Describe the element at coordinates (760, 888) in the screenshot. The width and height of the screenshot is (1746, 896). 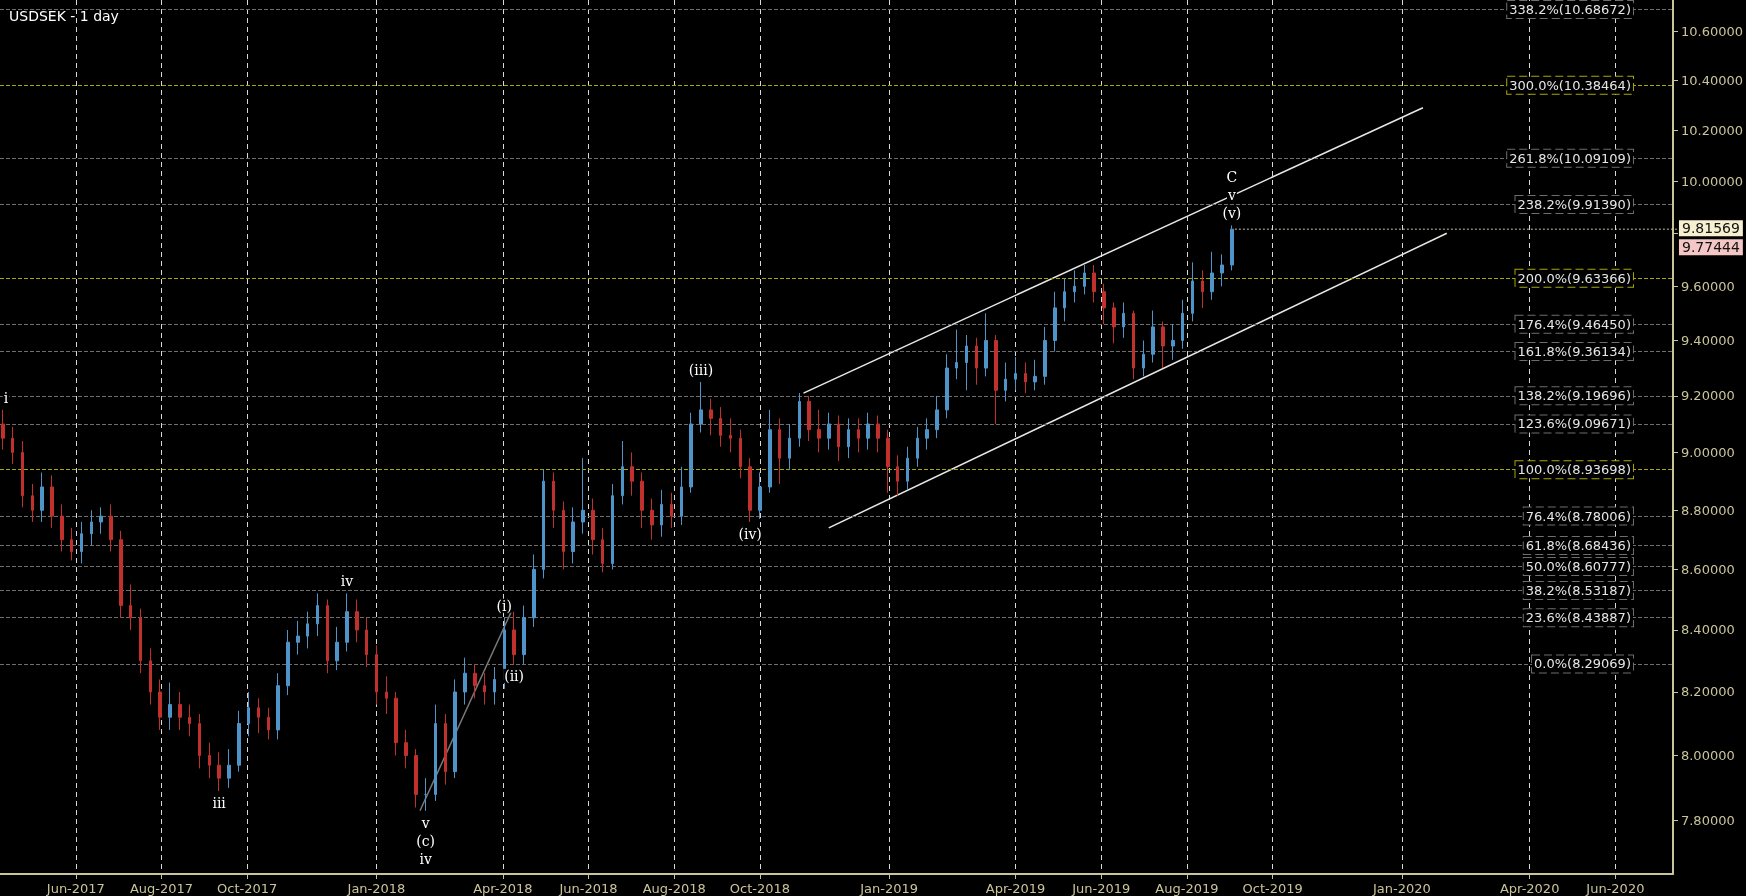
I see `x-tick-label: Oct-2018` at that location.